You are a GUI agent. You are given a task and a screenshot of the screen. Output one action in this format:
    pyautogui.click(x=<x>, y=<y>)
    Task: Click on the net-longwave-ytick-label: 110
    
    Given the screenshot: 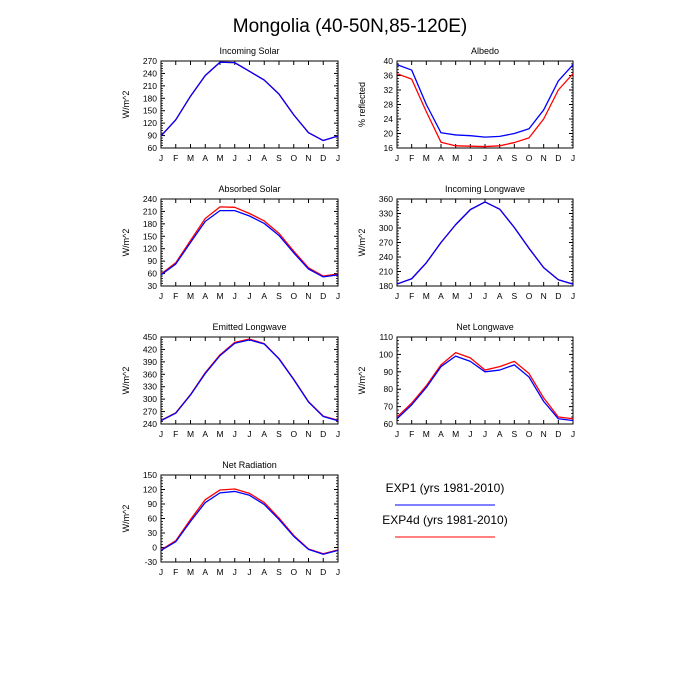 What is the action you would take?
    pyautogui.click(x=386, y=337)
    